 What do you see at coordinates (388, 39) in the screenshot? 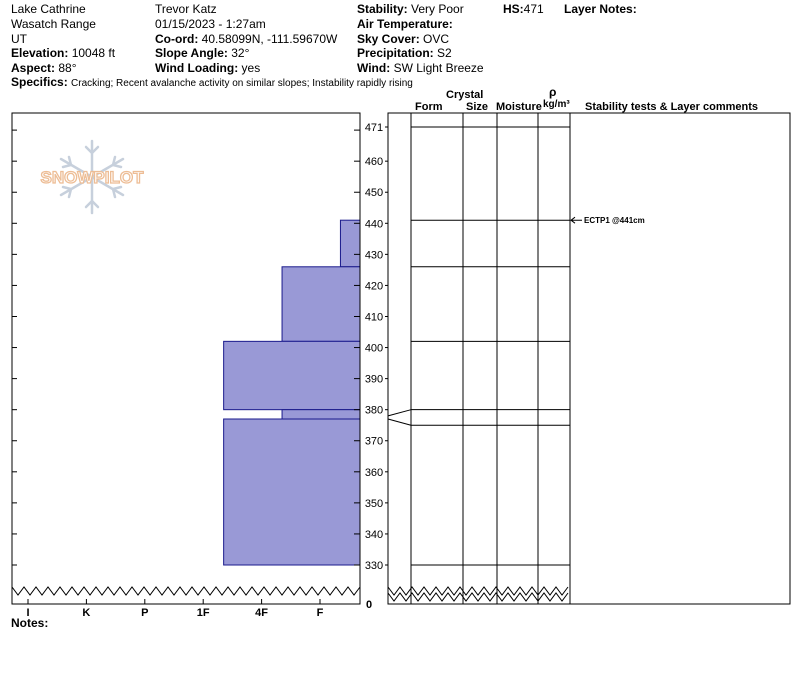
I see `sky-cover-label: Sky Cover:` at bounding box center [388, 39].